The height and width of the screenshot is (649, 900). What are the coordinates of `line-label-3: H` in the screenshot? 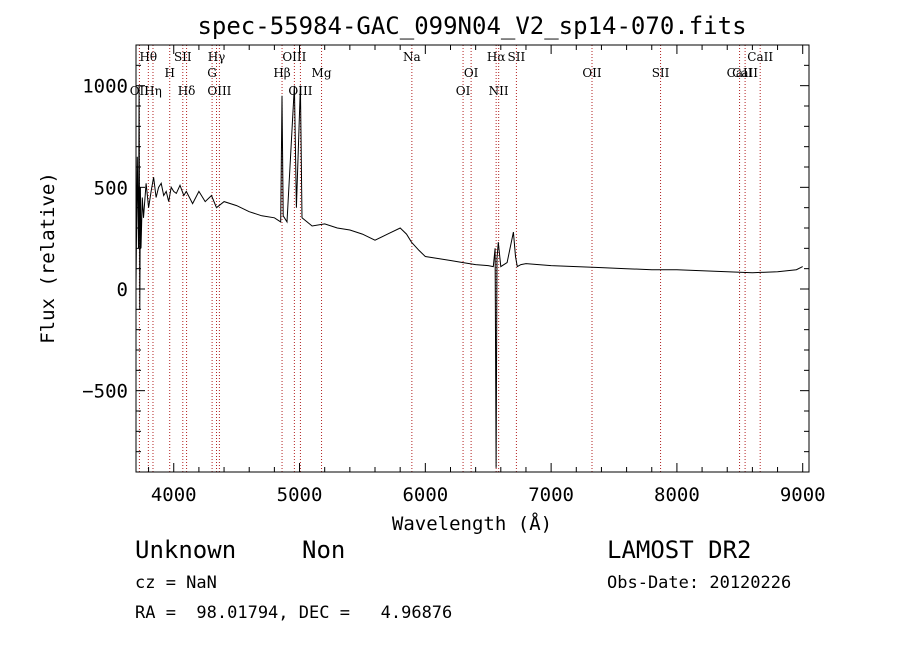 It's located at (169, 73).